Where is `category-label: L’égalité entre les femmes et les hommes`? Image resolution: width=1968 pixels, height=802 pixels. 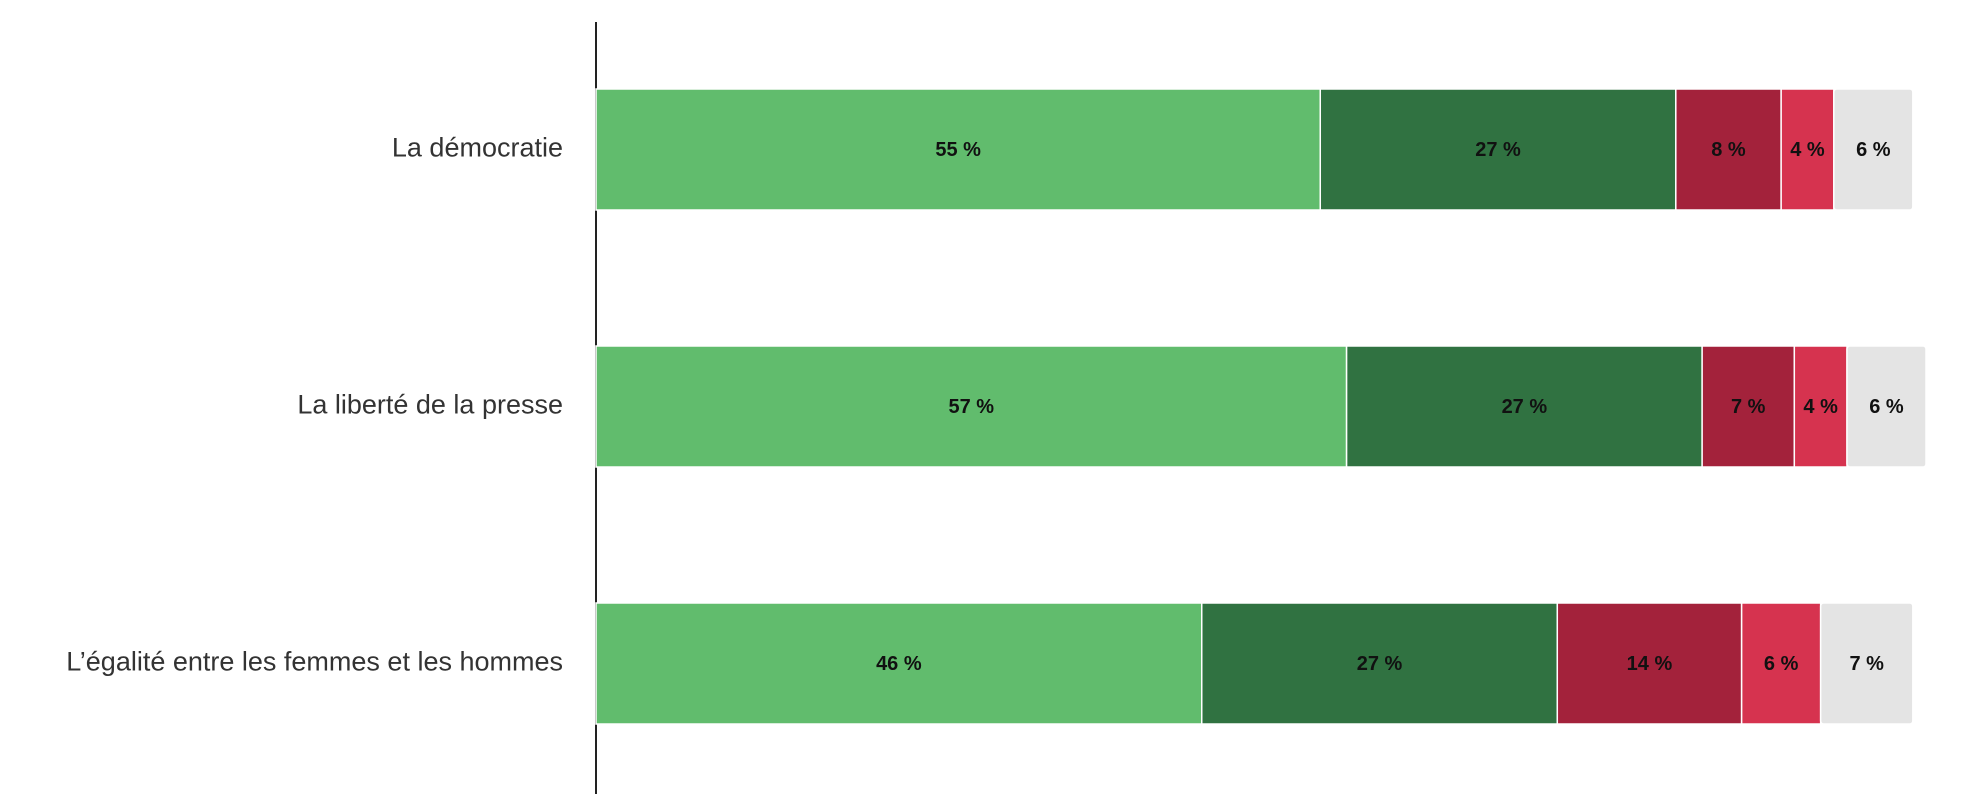 category-label: L’égalité entre les femmes et les hommes is located at coordinates (314, 662).